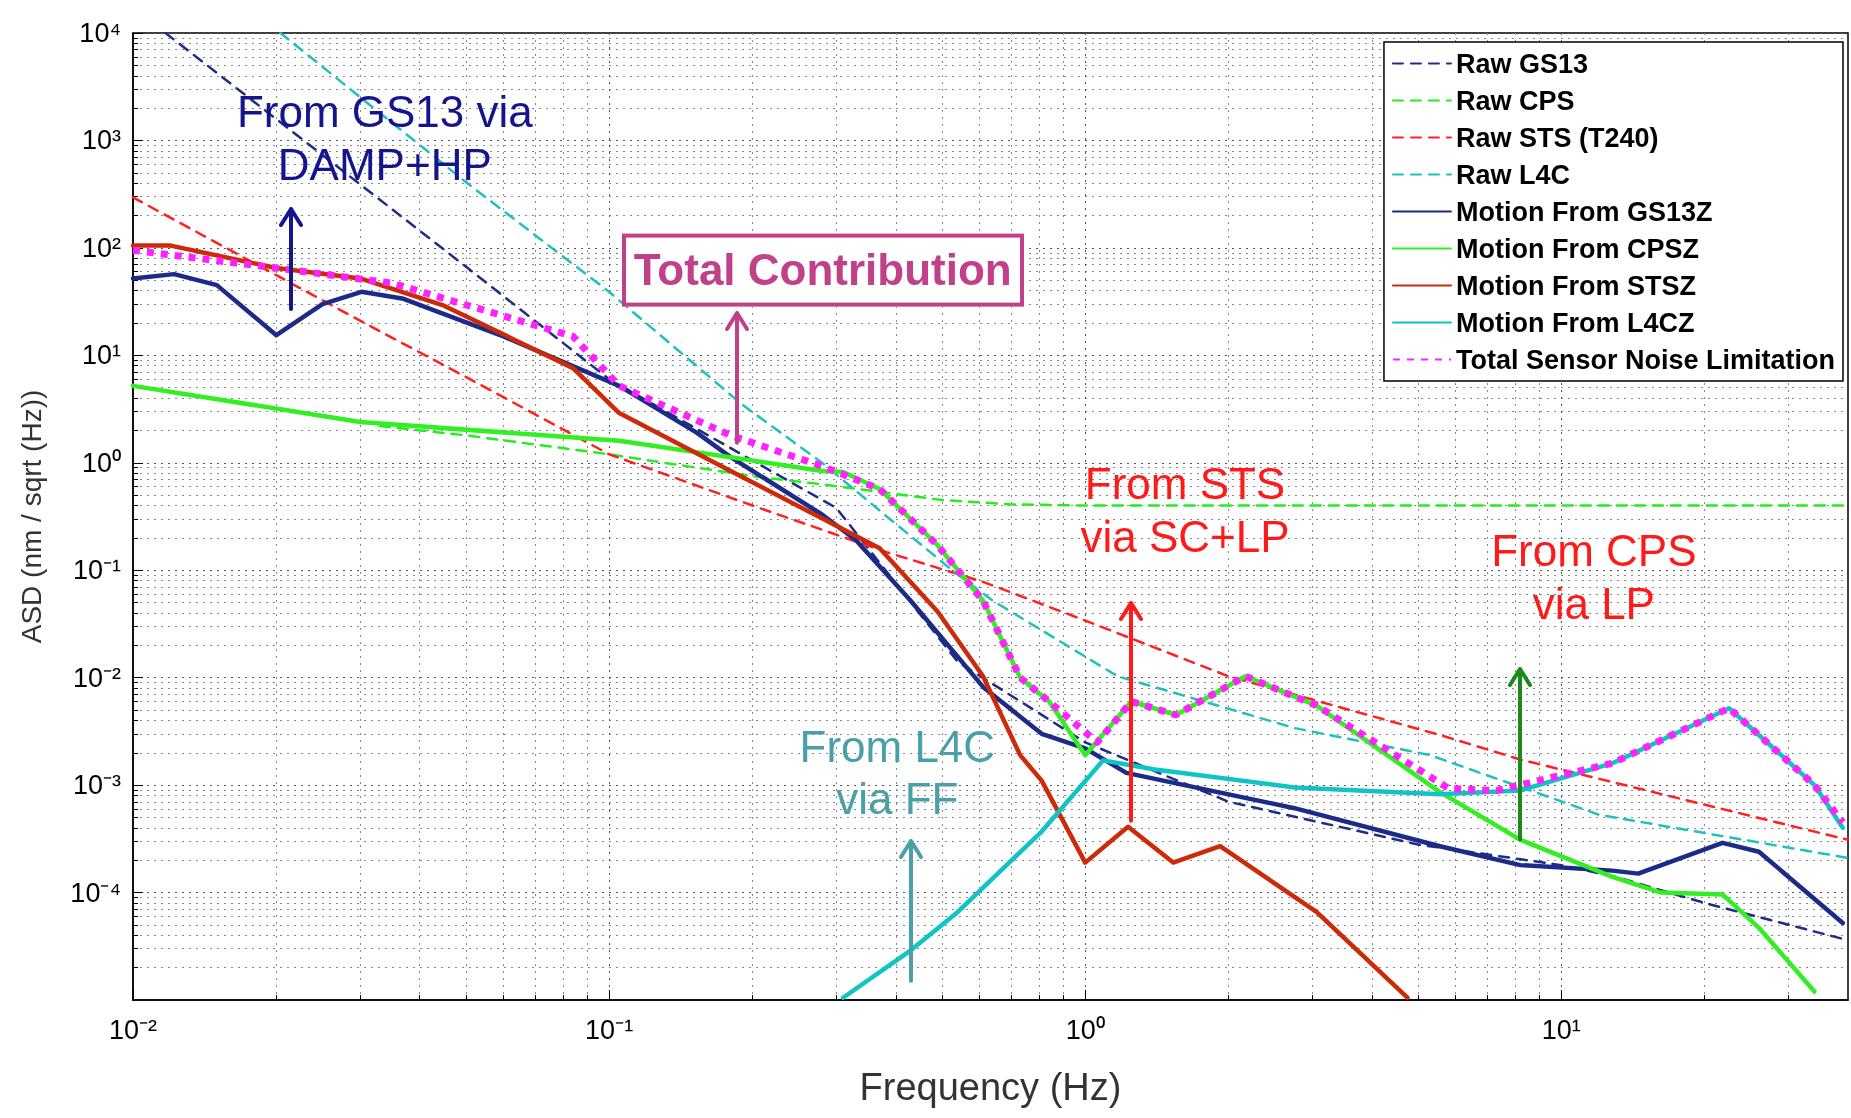 The image size is (1851, 1118). Describe the element at coordinates (822, 270) in the screenshot. I see `text-frame: Total Contribution` at that location.